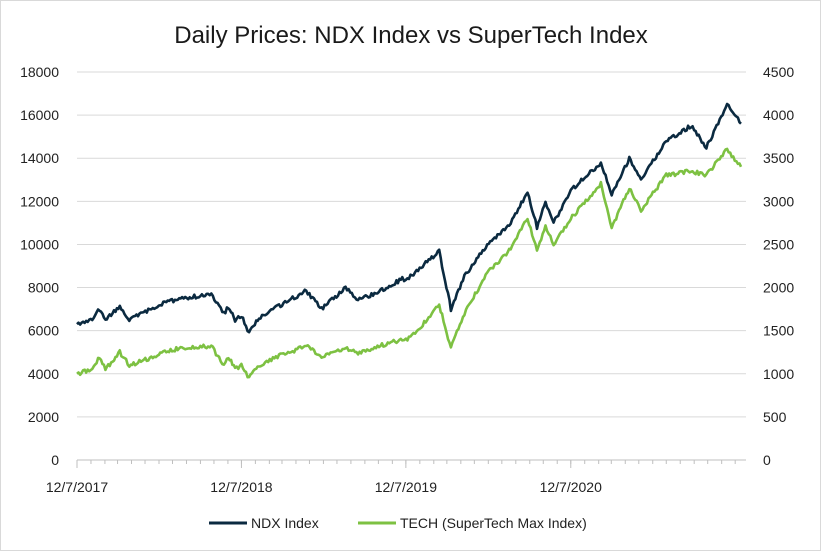  I want to click on x-tick-label: 12/7/2020, so click(571, 487).